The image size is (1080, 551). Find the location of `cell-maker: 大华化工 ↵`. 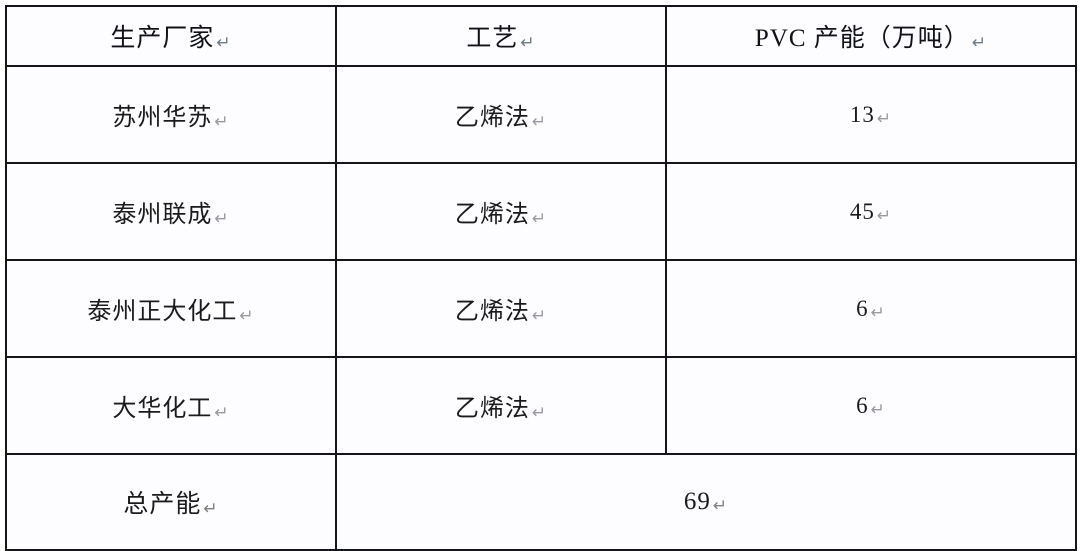

cell-maker: 大华化工 ↵ is located at coordinates (171, 405).